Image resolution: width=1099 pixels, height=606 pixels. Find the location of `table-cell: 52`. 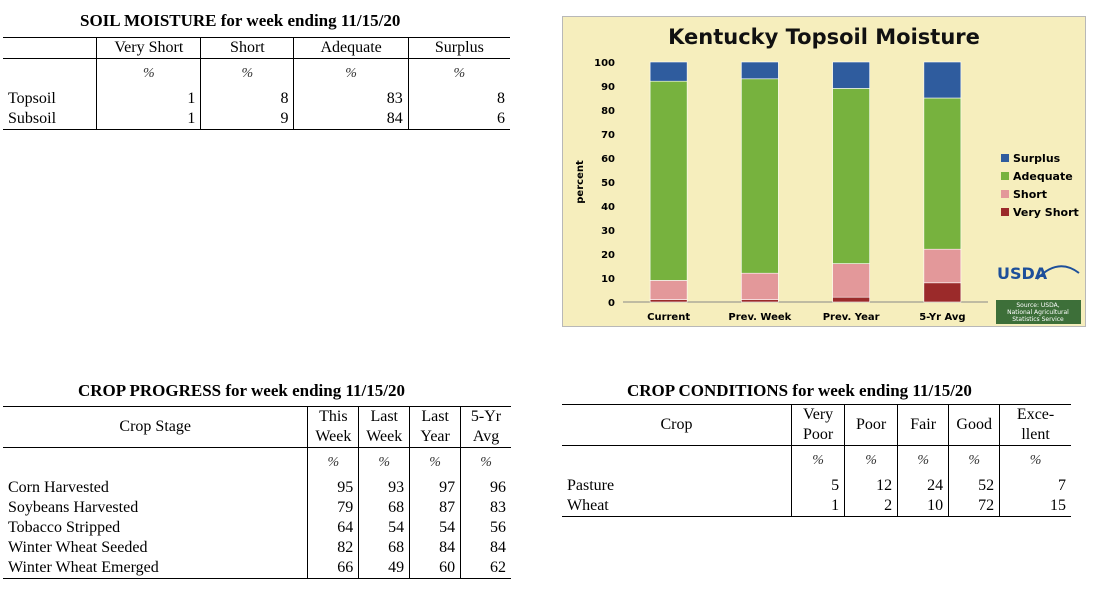

table-cell: 52 is located at coordinates (974, 486).